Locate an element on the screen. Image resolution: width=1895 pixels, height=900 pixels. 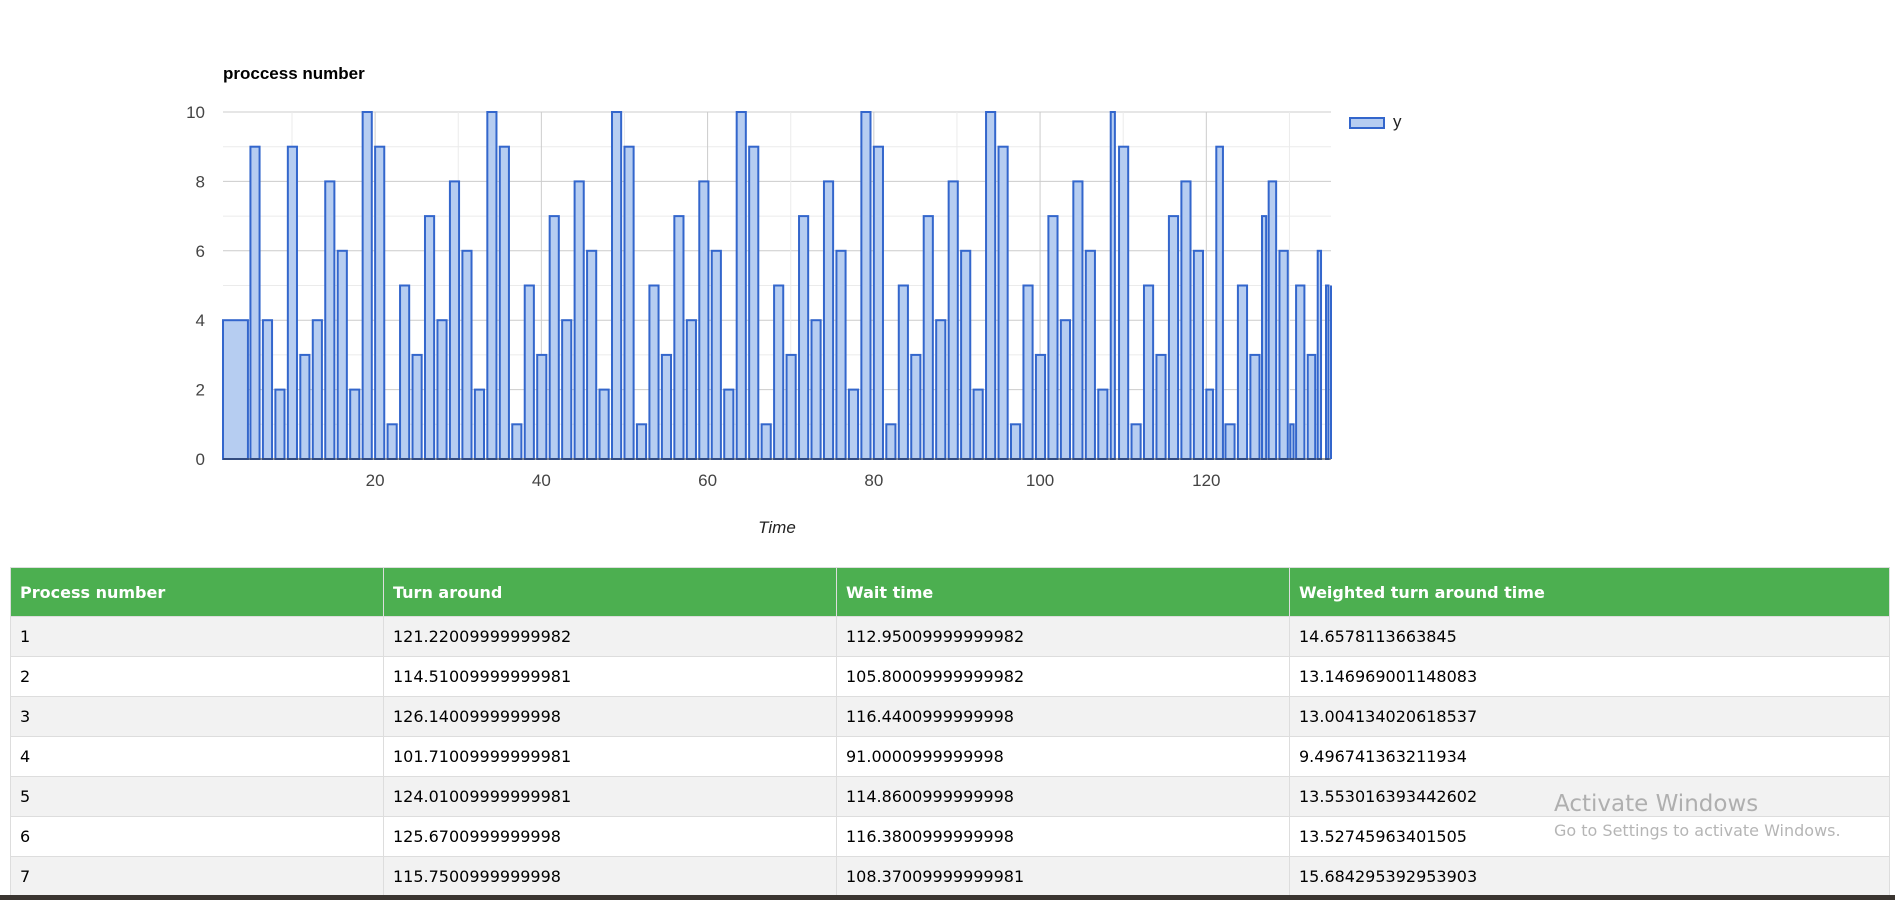
taskbar-edge is located at coordinates (947, 897).